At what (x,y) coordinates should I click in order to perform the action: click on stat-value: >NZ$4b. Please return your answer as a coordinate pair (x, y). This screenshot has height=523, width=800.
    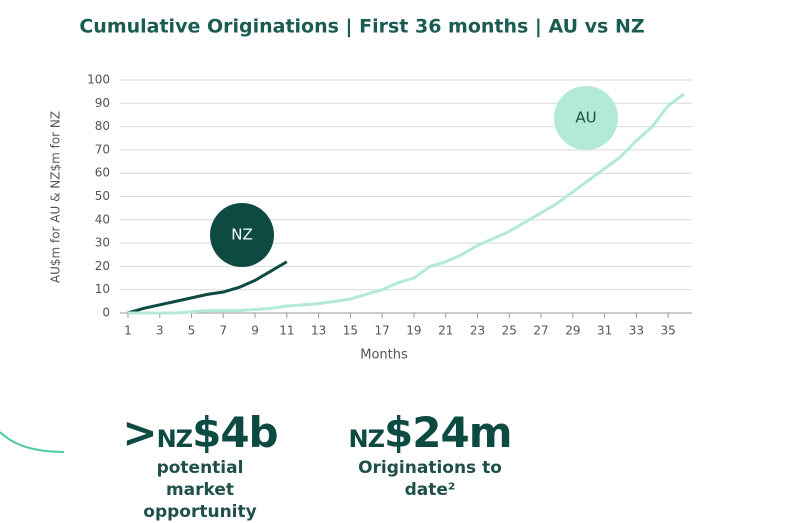
    Looking at the image, I should click on (200, 432).